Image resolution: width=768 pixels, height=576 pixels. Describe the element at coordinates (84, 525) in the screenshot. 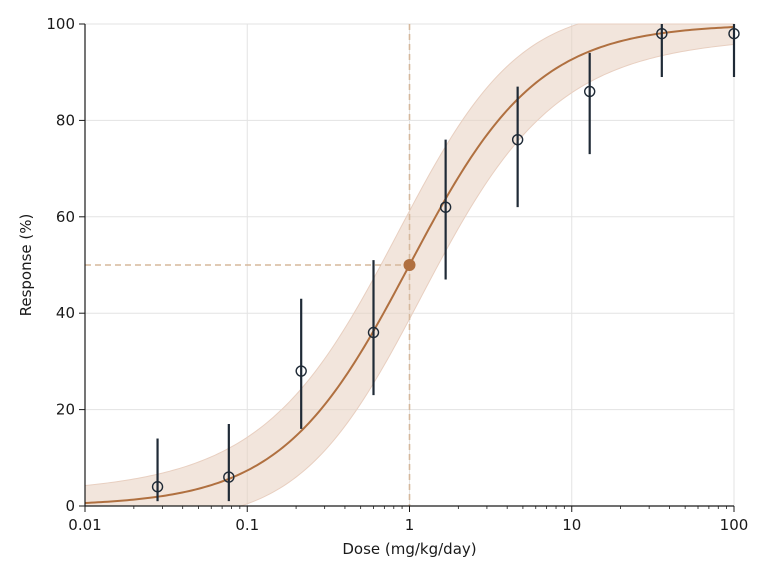

I see `x-tick-label: 0.01` at that location.